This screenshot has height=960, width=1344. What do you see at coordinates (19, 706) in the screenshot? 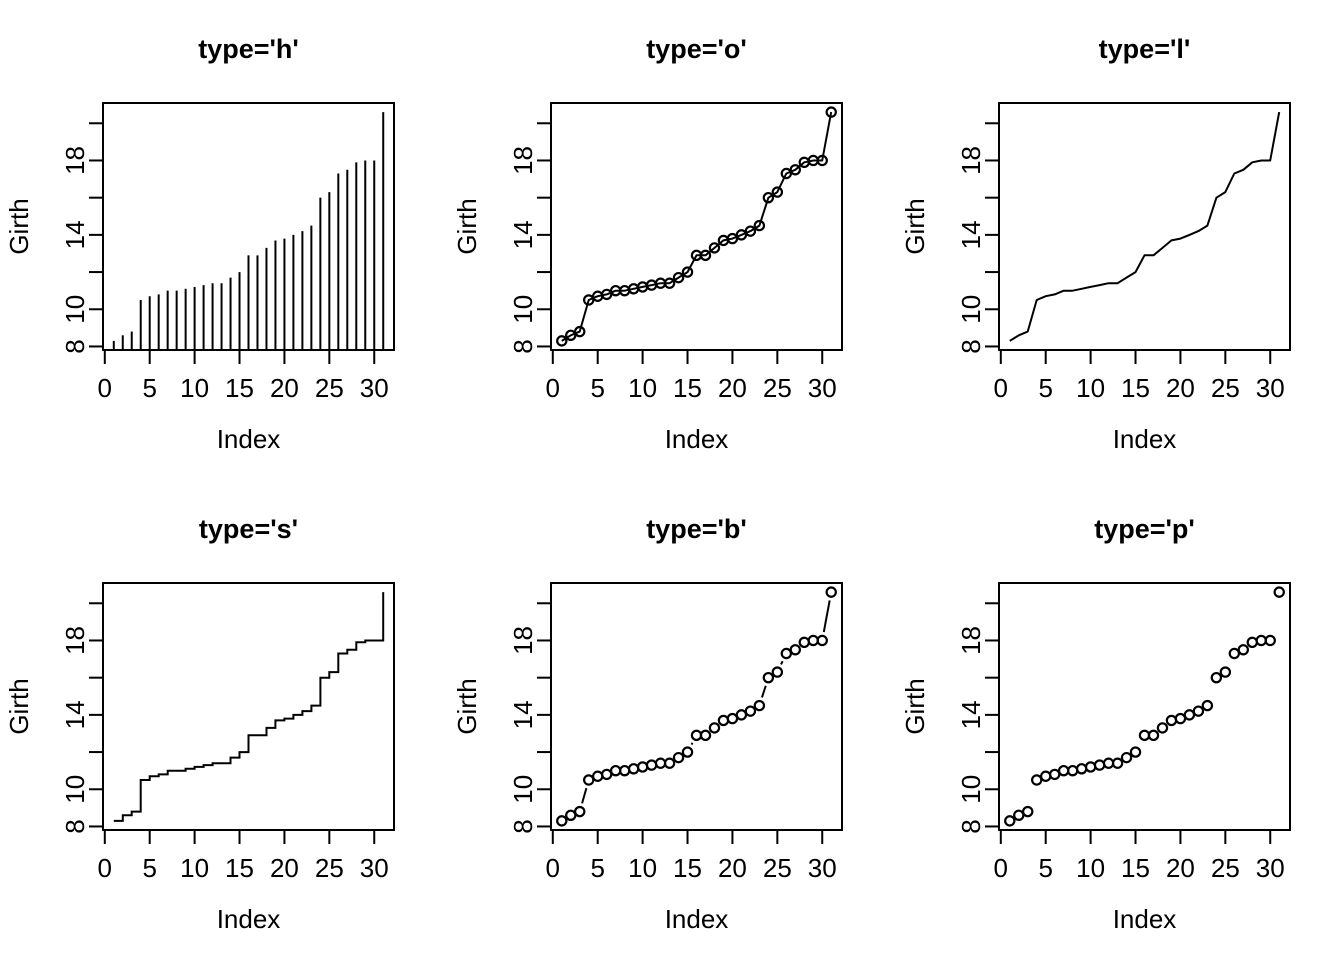
I see `y-axis-label: Girth` at bounding box center [19, 706].